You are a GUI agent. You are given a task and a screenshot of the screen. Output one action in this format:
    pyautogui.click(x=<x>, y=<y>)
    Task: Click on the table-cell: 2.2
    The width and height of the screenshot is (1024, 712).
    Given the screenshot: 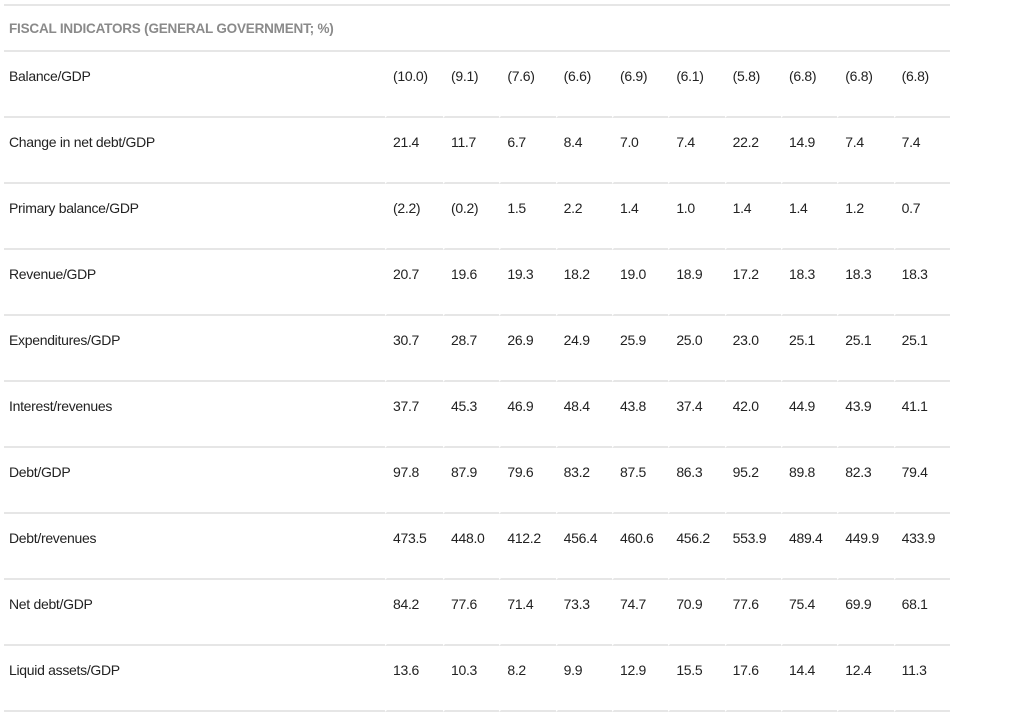 What is the action you would take?
    pyautogui.click(x=583, y=217)
    